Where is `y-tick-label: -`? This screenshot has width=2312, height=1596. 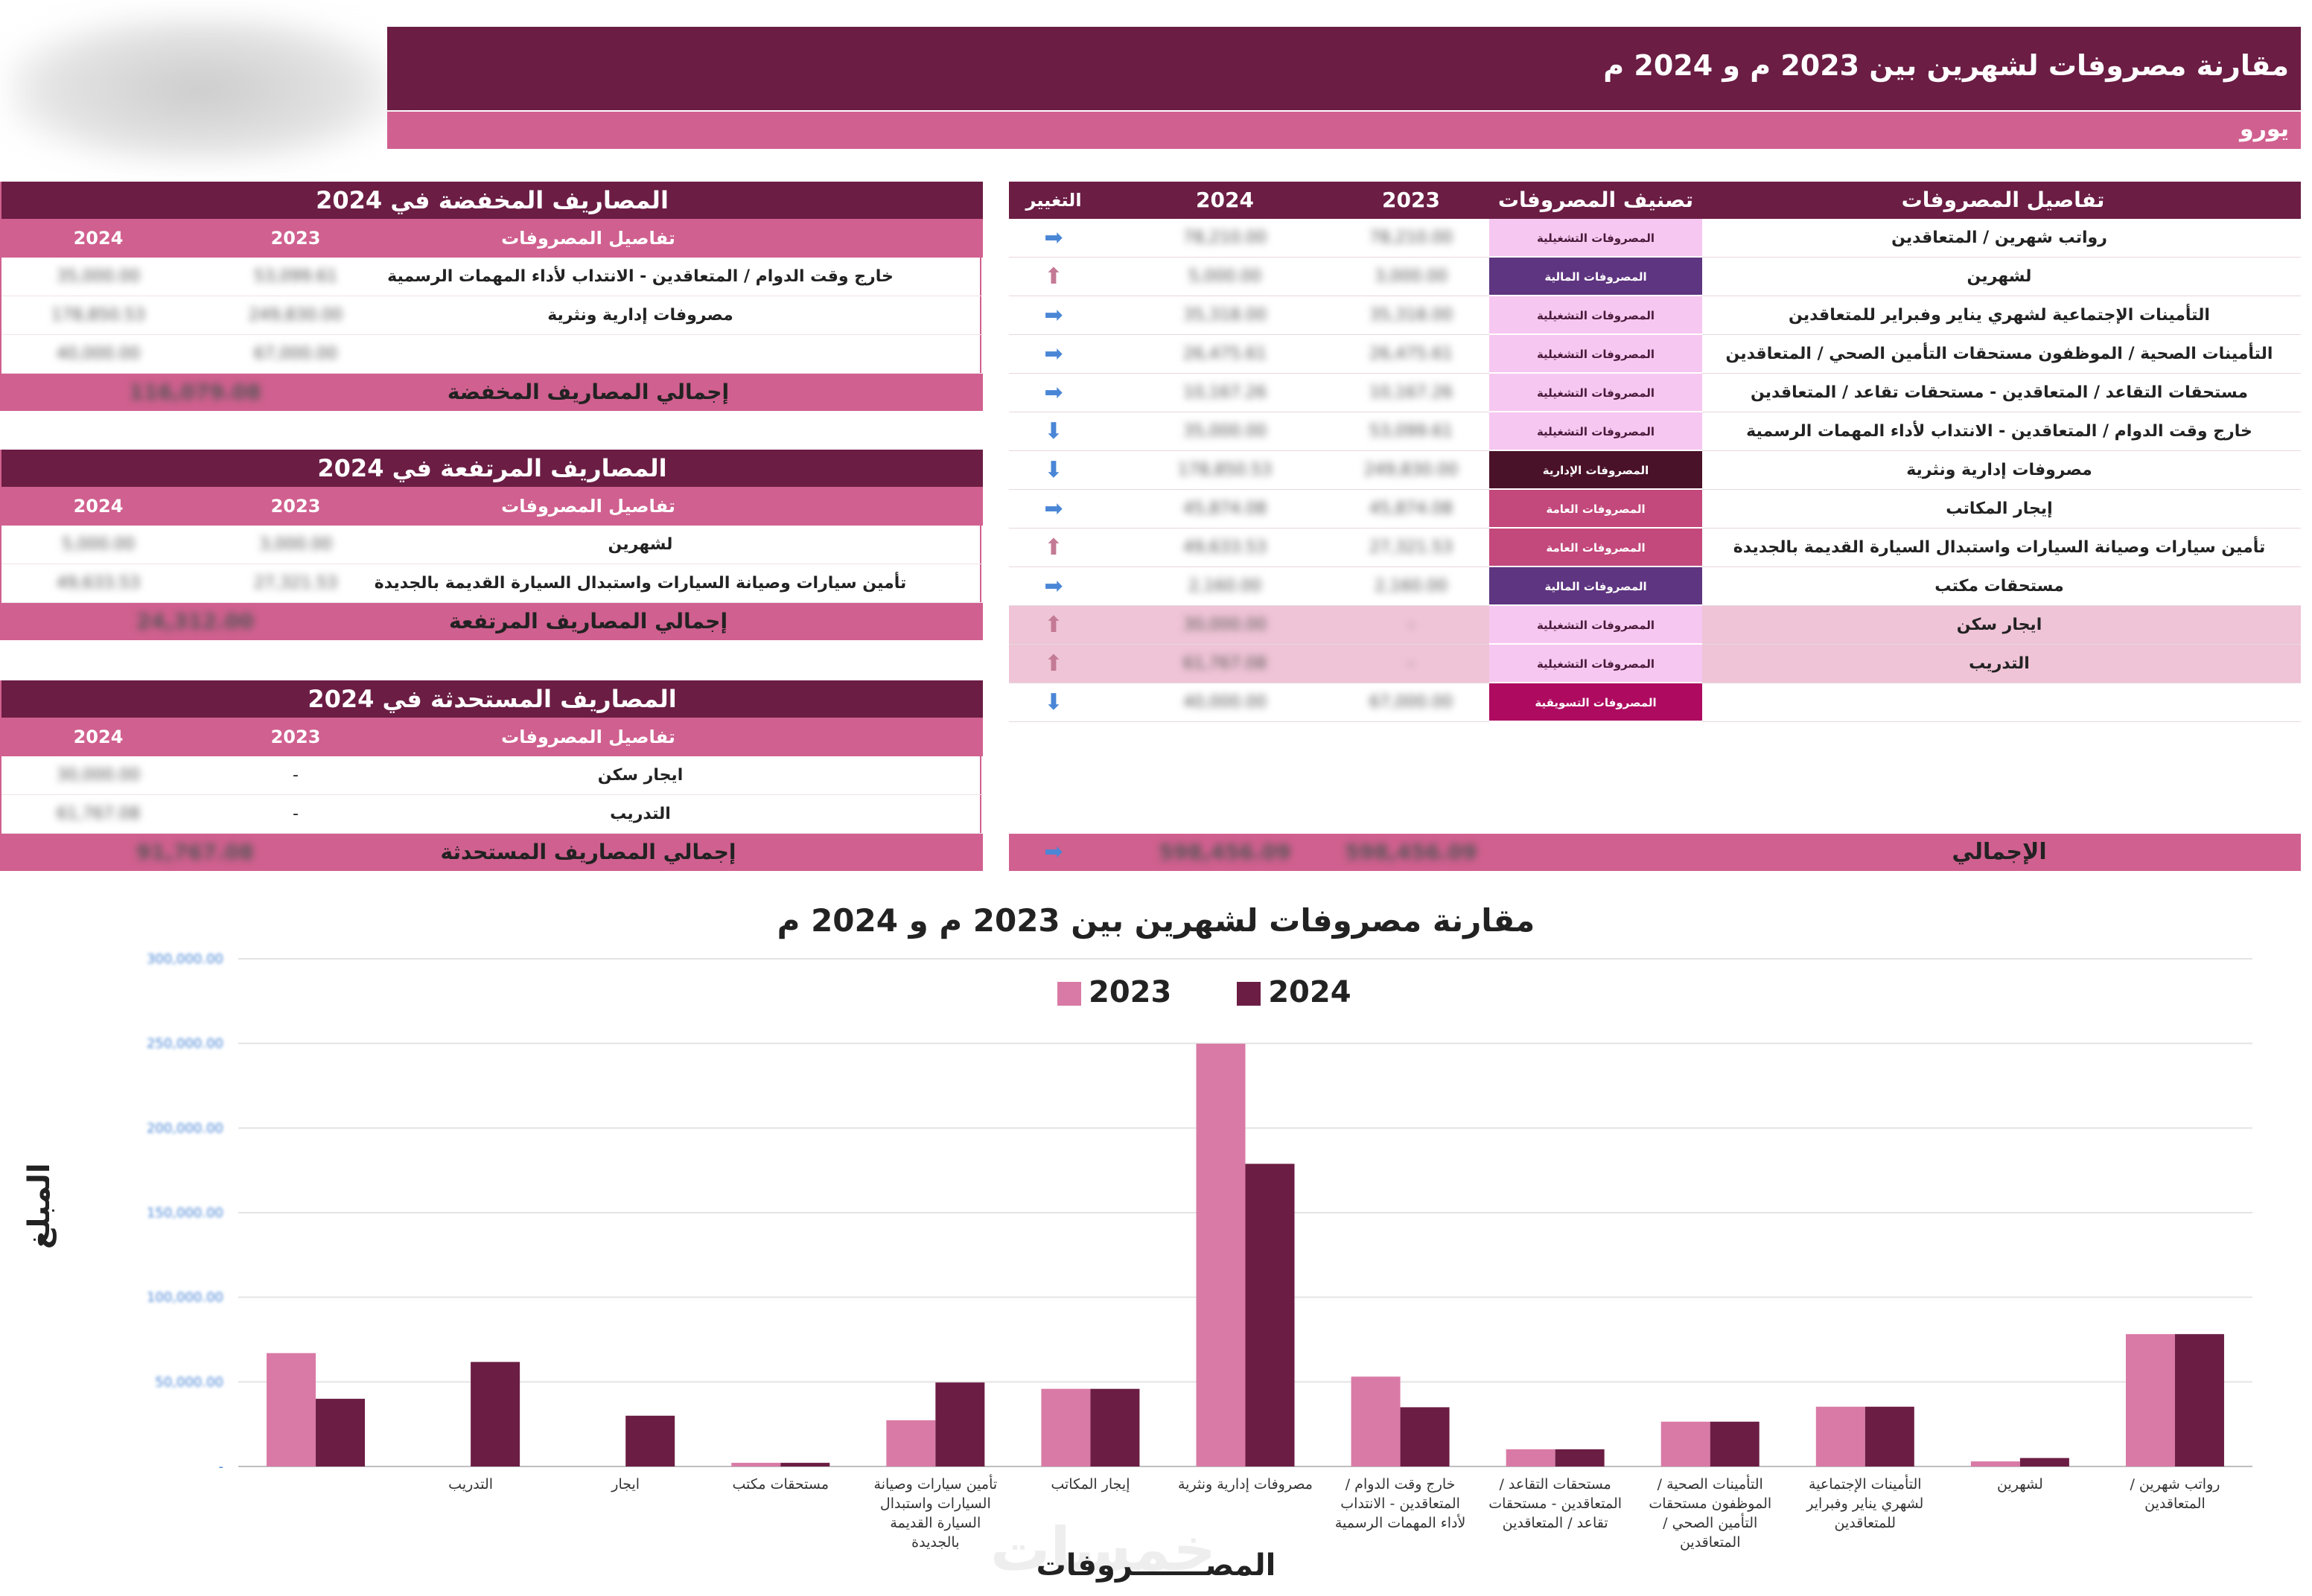 y-tick-label: - is located at coordinates (221, 1467).